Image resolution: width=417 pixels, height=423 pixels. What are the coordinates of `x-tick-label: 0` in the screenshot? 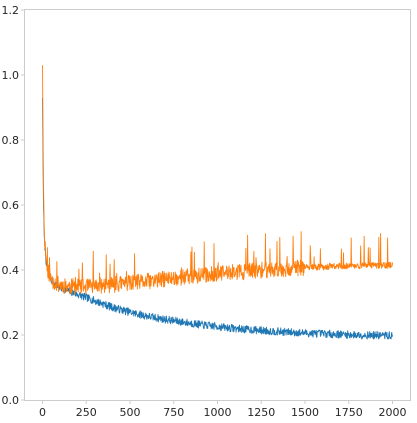 It's located at (42, 412).